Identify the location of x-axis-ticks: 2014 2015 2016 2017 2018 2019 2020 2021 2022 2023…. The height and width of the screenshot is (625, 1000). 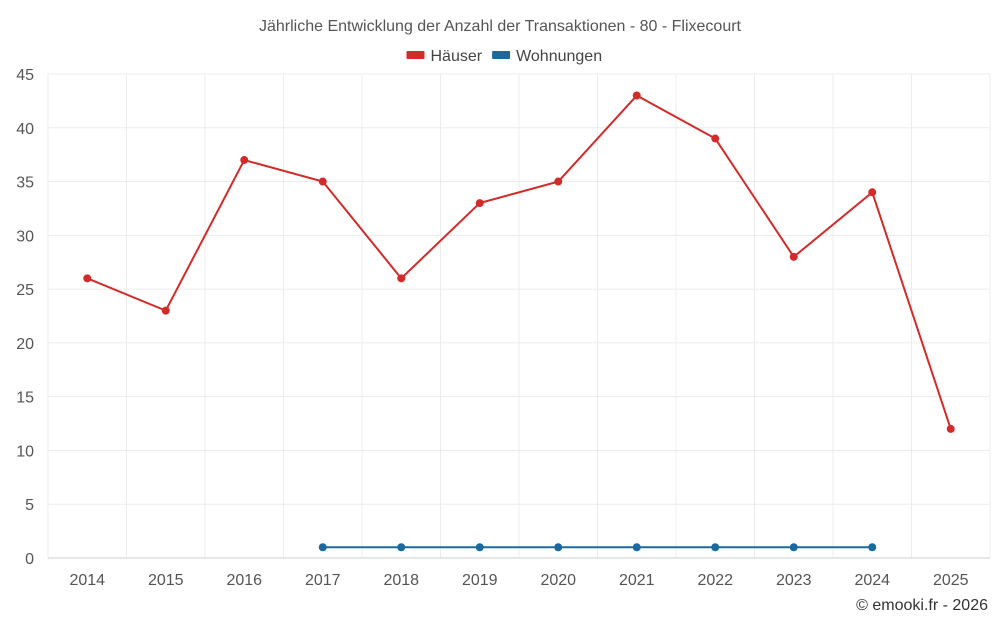
(518, 580).